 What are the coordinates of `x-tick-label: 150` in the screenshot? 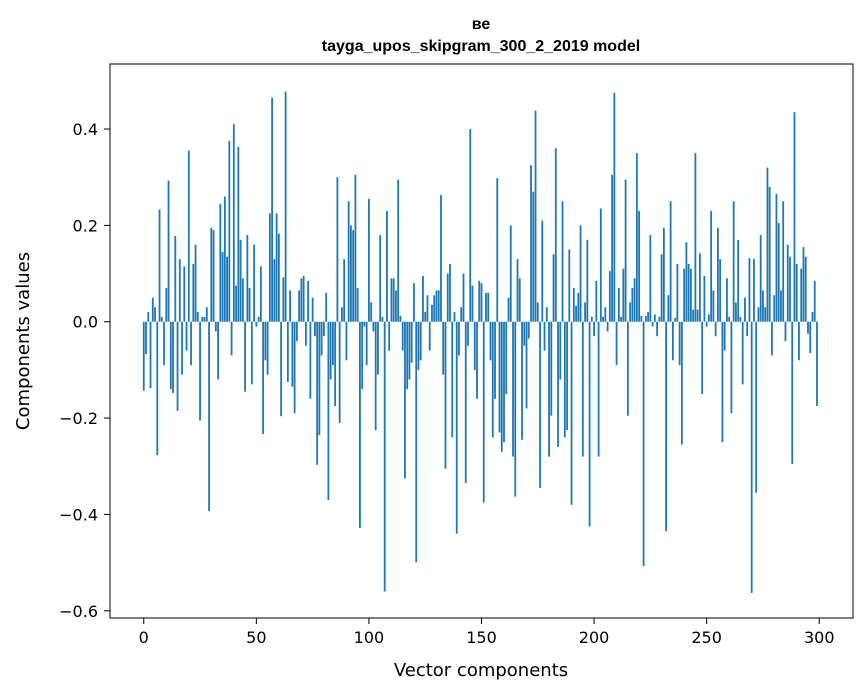 It's located at (481, 637).